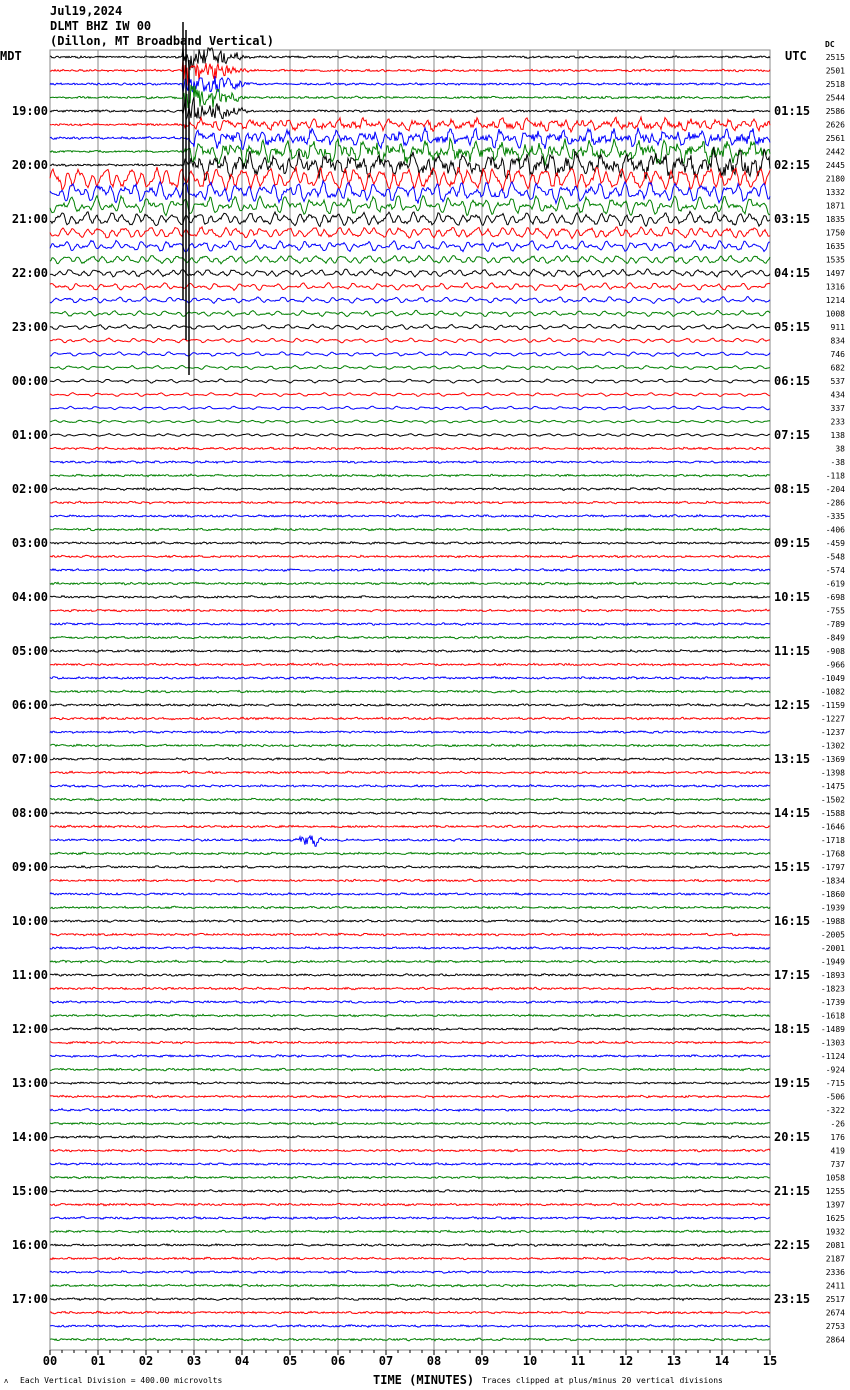 This screenshot has width=850, height=1390. Describe the element at coordinates (30, 273) in the screenshot. I see `left-time-label: 22:00` at that location.